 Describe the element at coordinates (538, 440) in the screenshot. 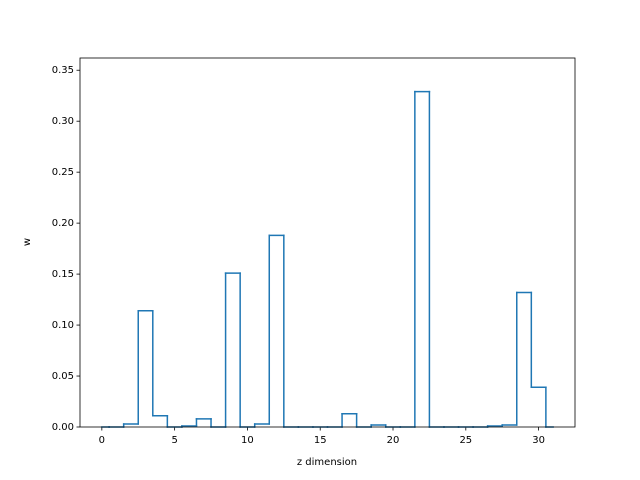

I see `x-tick-label: 30` at that location.